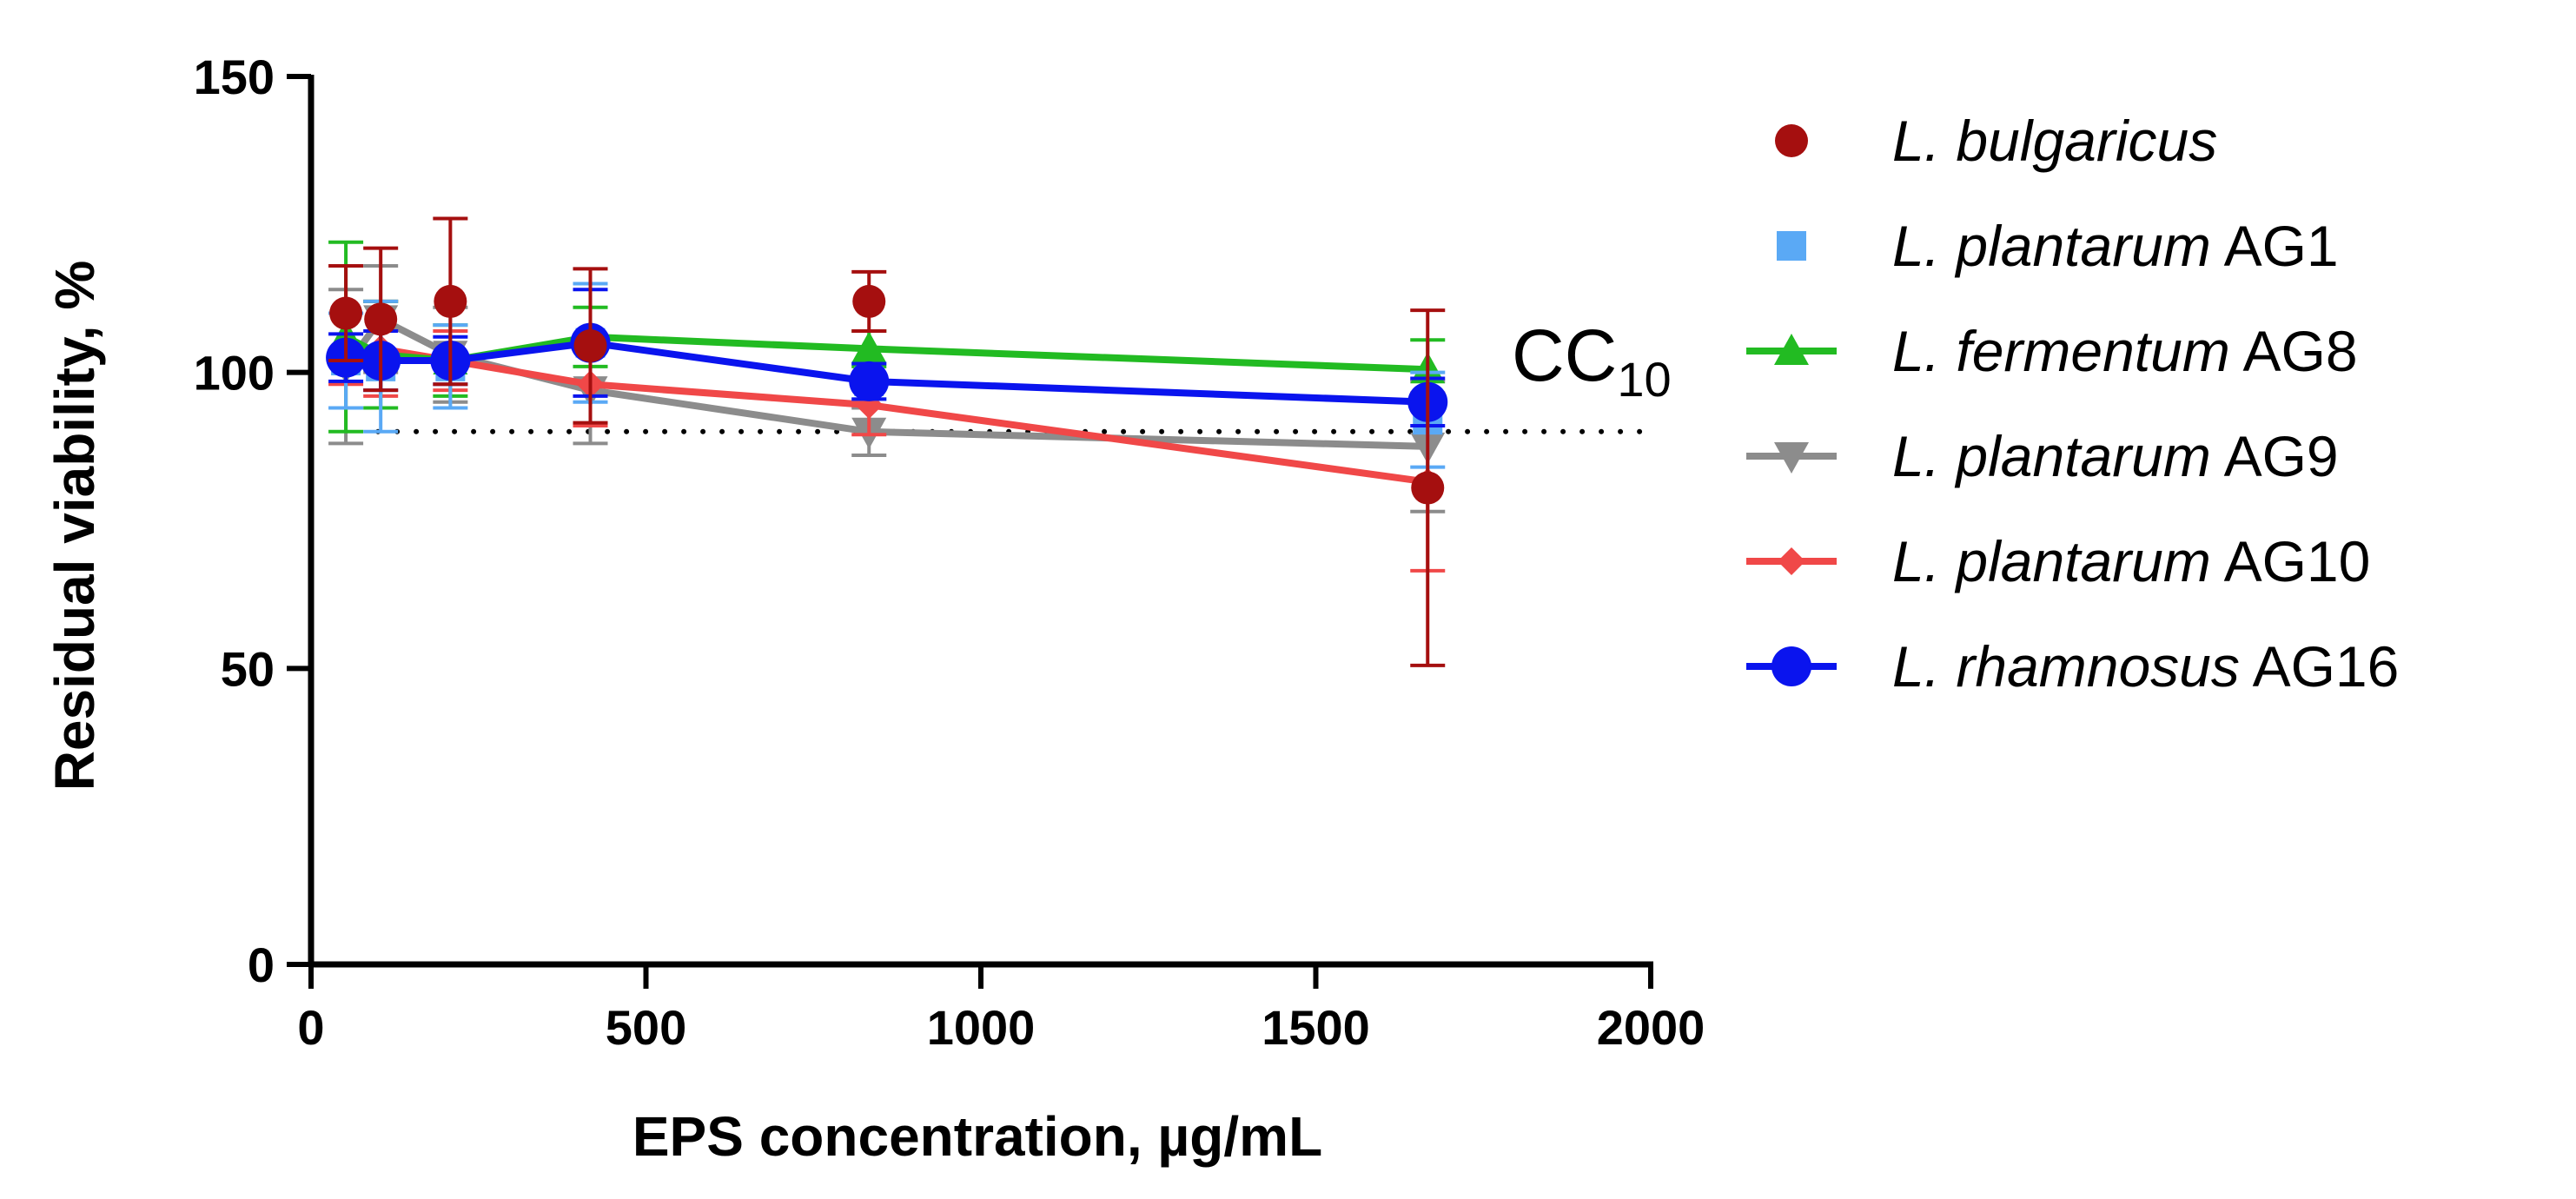 This screenshot has height=1199, width=2576. I want to click on y-tick-label: 0, so click(261, 964).